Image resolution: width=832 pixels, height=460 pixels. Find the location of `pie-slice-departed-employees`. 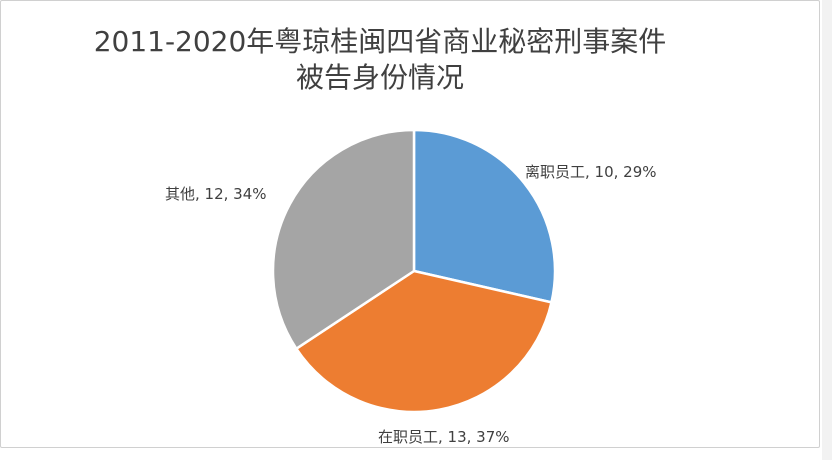

pie-slice-departed-employees is located at coordinates (484, 216).